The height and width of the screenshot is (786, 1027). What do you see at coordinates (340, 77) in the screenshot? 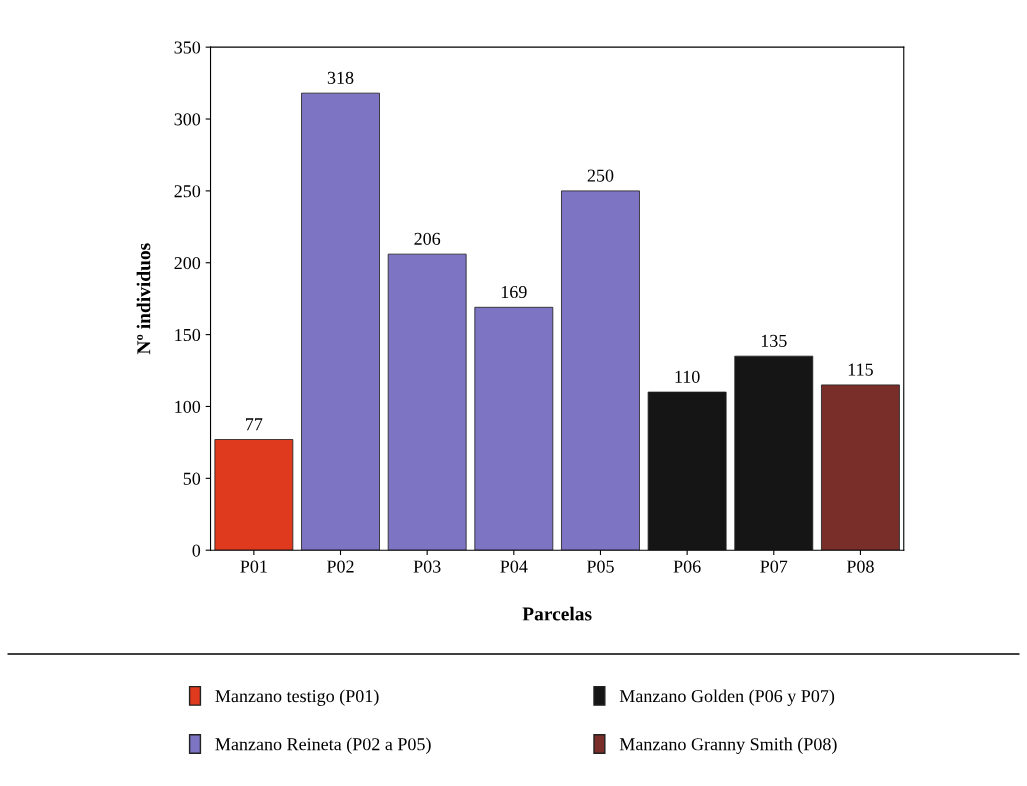
I see `data-label: 318` at bounding box center [340, 77].